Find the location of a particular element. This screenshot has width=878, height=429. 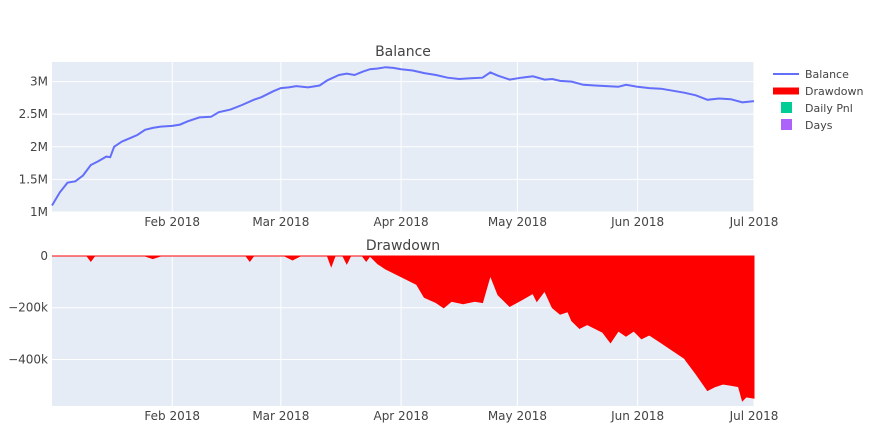

legend-balance-label: Balance is located at coordinates (827, 74).